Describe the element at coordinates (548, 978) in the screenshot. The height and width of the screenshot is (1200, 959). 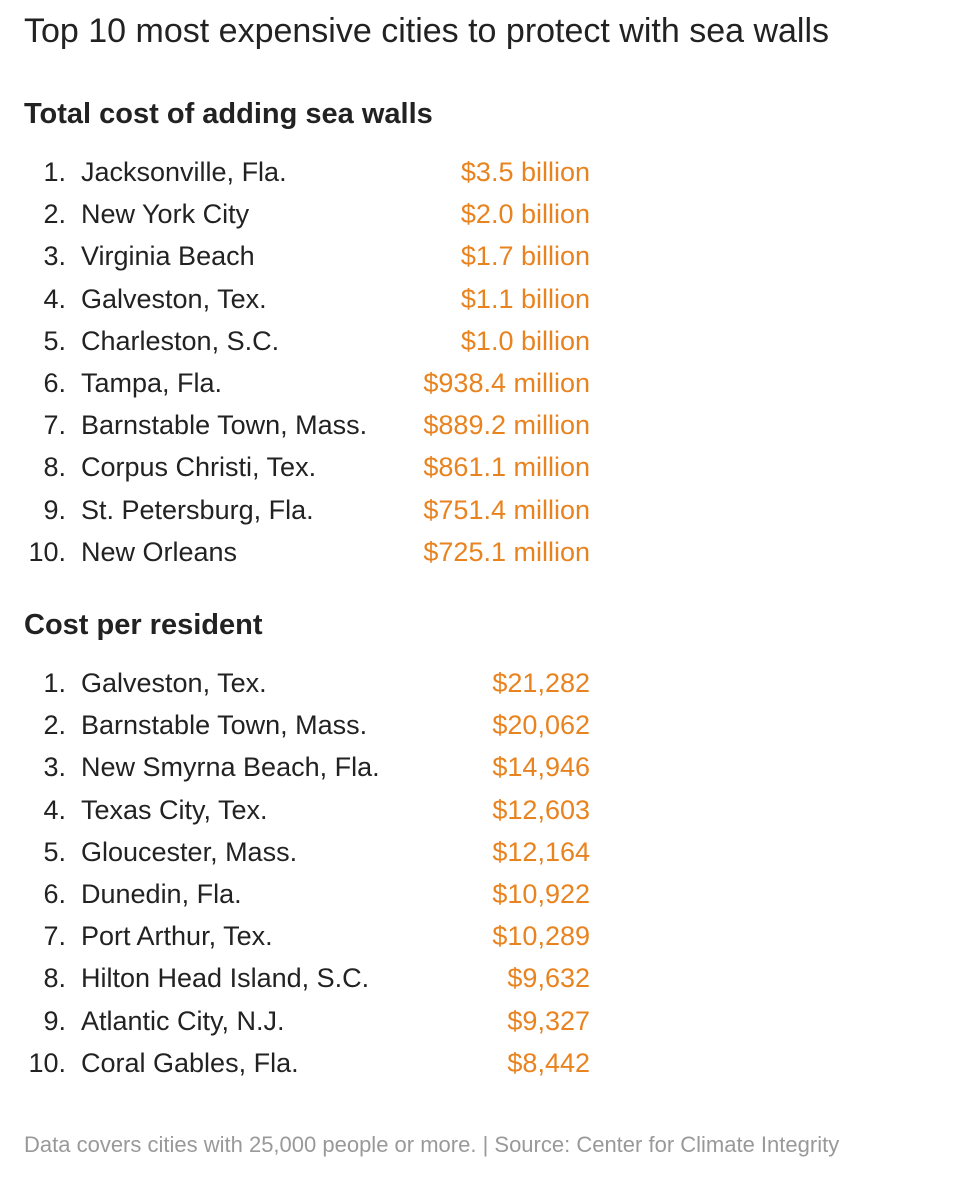
I see `cost-value: $9,632` at that location.